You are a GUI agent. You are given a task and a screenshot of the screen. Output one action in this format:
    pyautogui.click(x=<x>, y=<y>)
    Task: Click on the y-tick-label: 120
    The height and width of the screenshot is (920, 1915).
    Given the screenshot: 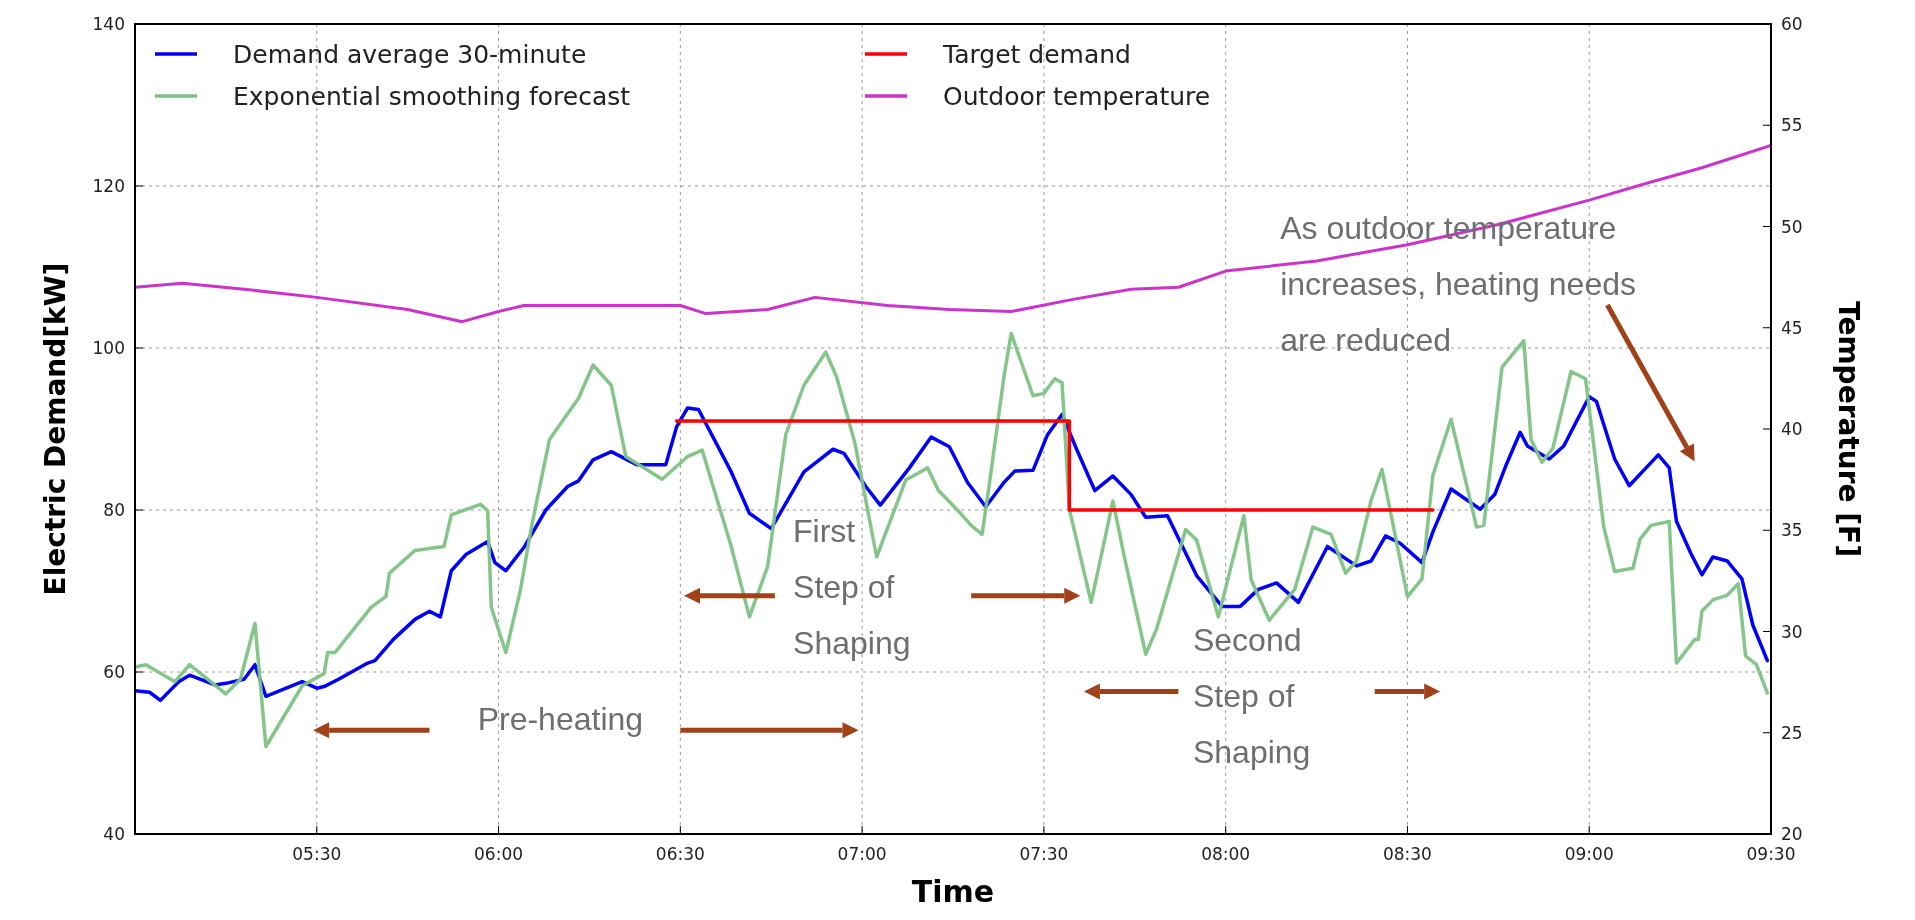 What is the action you would take?
    pyautogui.click(x=108, y=186)
    